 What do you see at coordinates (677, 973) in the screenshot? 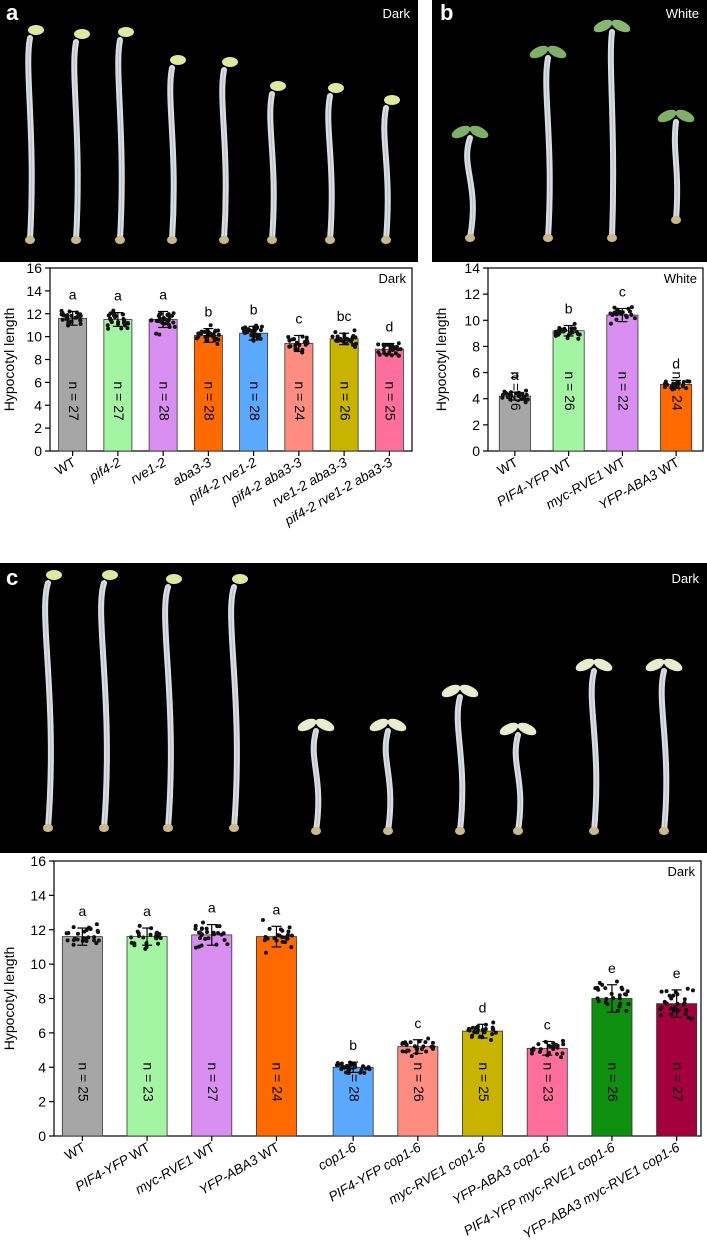
I see `significance-letter: e` at bounding box center [677, 973].